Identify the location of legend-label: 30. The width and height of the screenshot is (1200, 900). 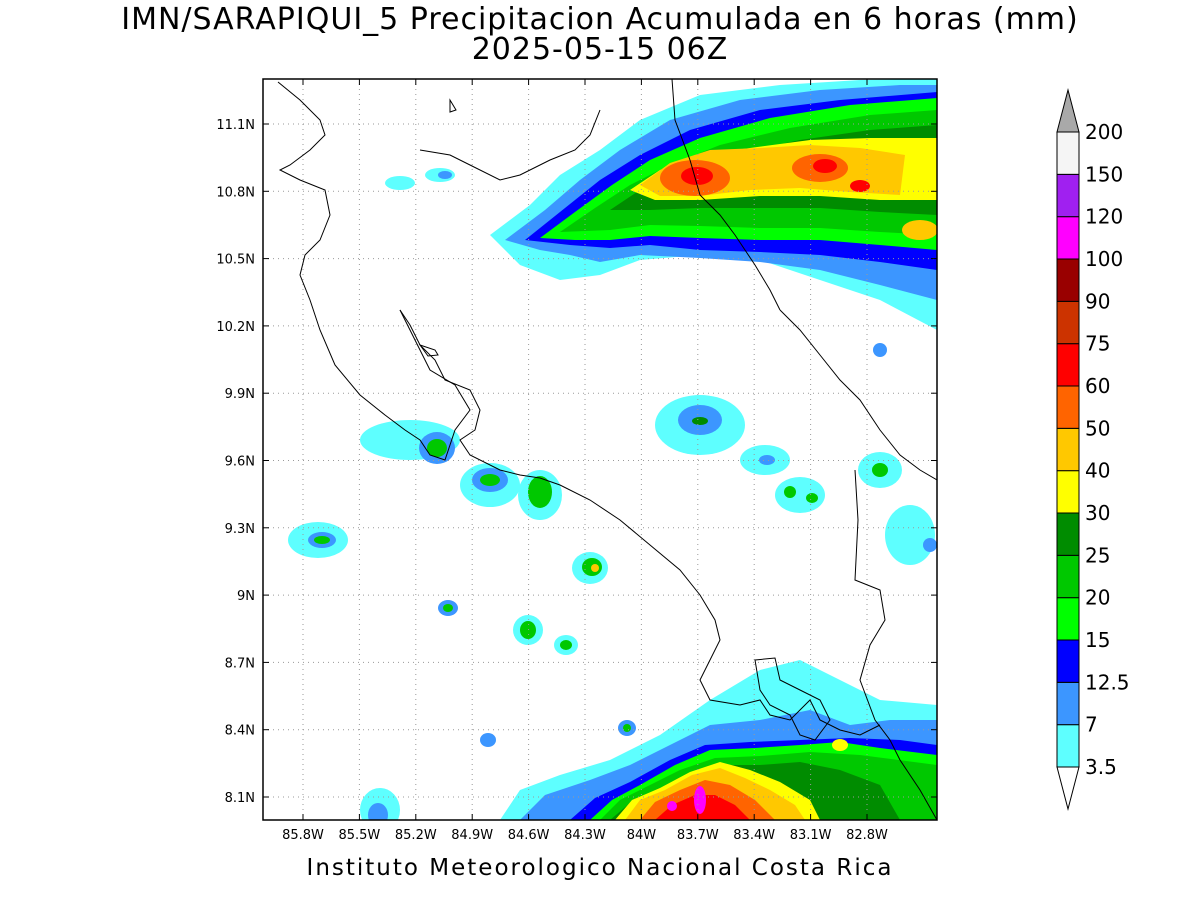
(1097, 513).